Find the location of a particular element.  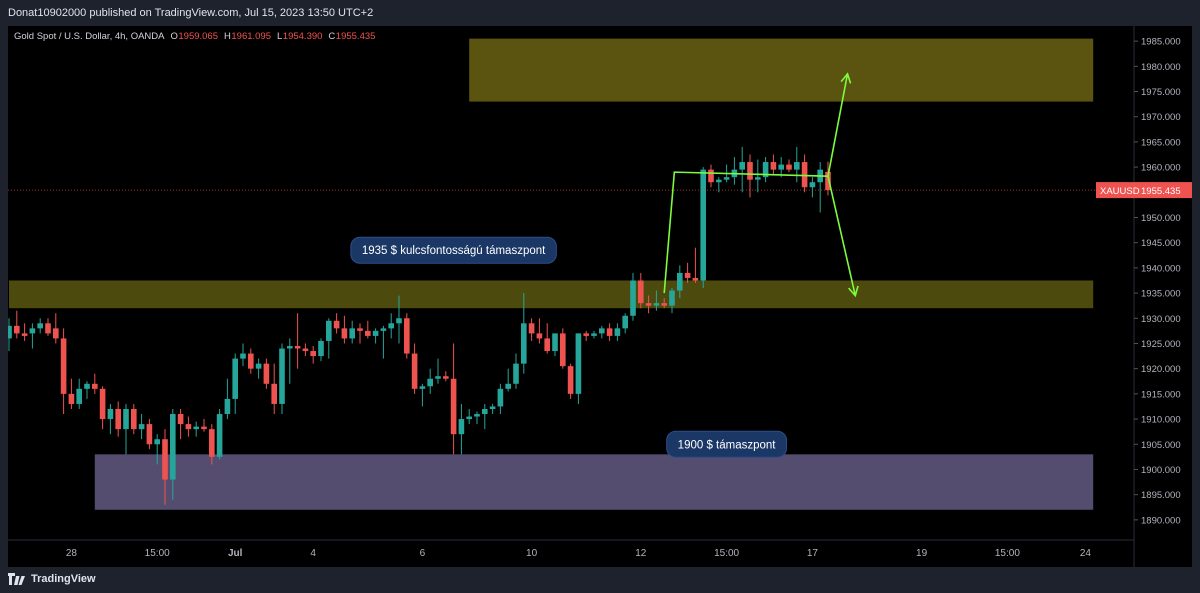

price-tick-label: 1980.000 is located at coordinates (1161, 67).